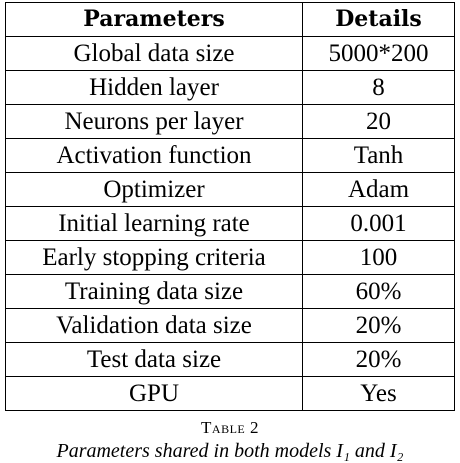 The height and width of the screenshot is (463, 460). What do you see at coordinates (378, 53) in the screenshot?
I see `detail-cell: 5000*200` at bounding box center [378, 53].